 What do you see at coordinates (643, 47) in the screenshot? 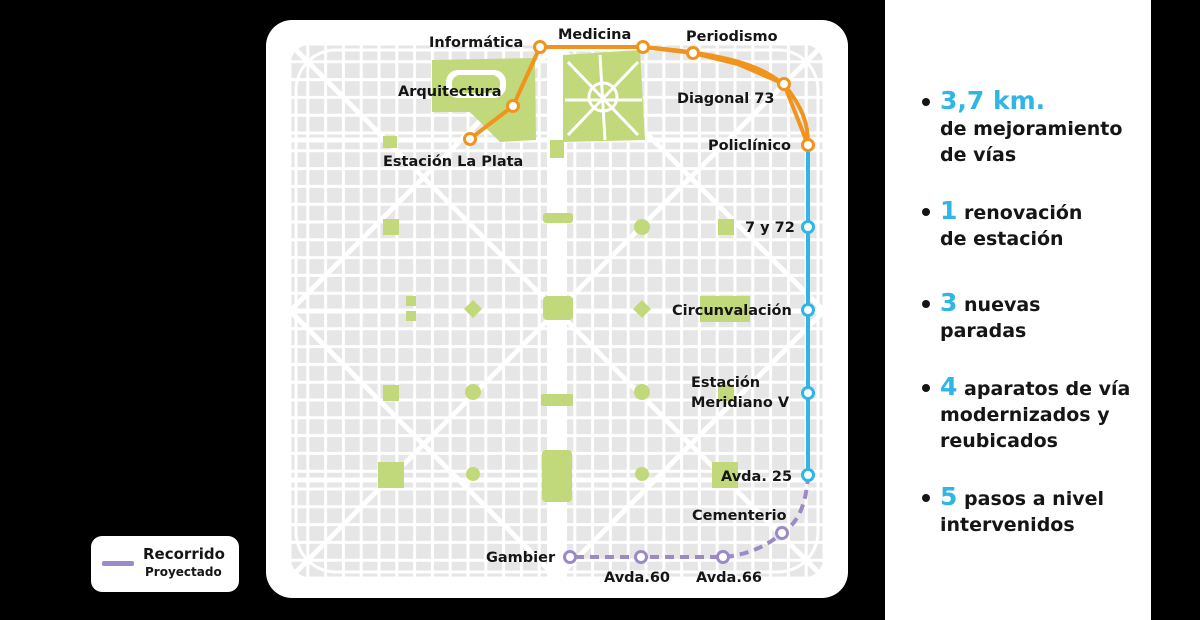
I see `station-medicina-marker` at bounding box center [643, 47].